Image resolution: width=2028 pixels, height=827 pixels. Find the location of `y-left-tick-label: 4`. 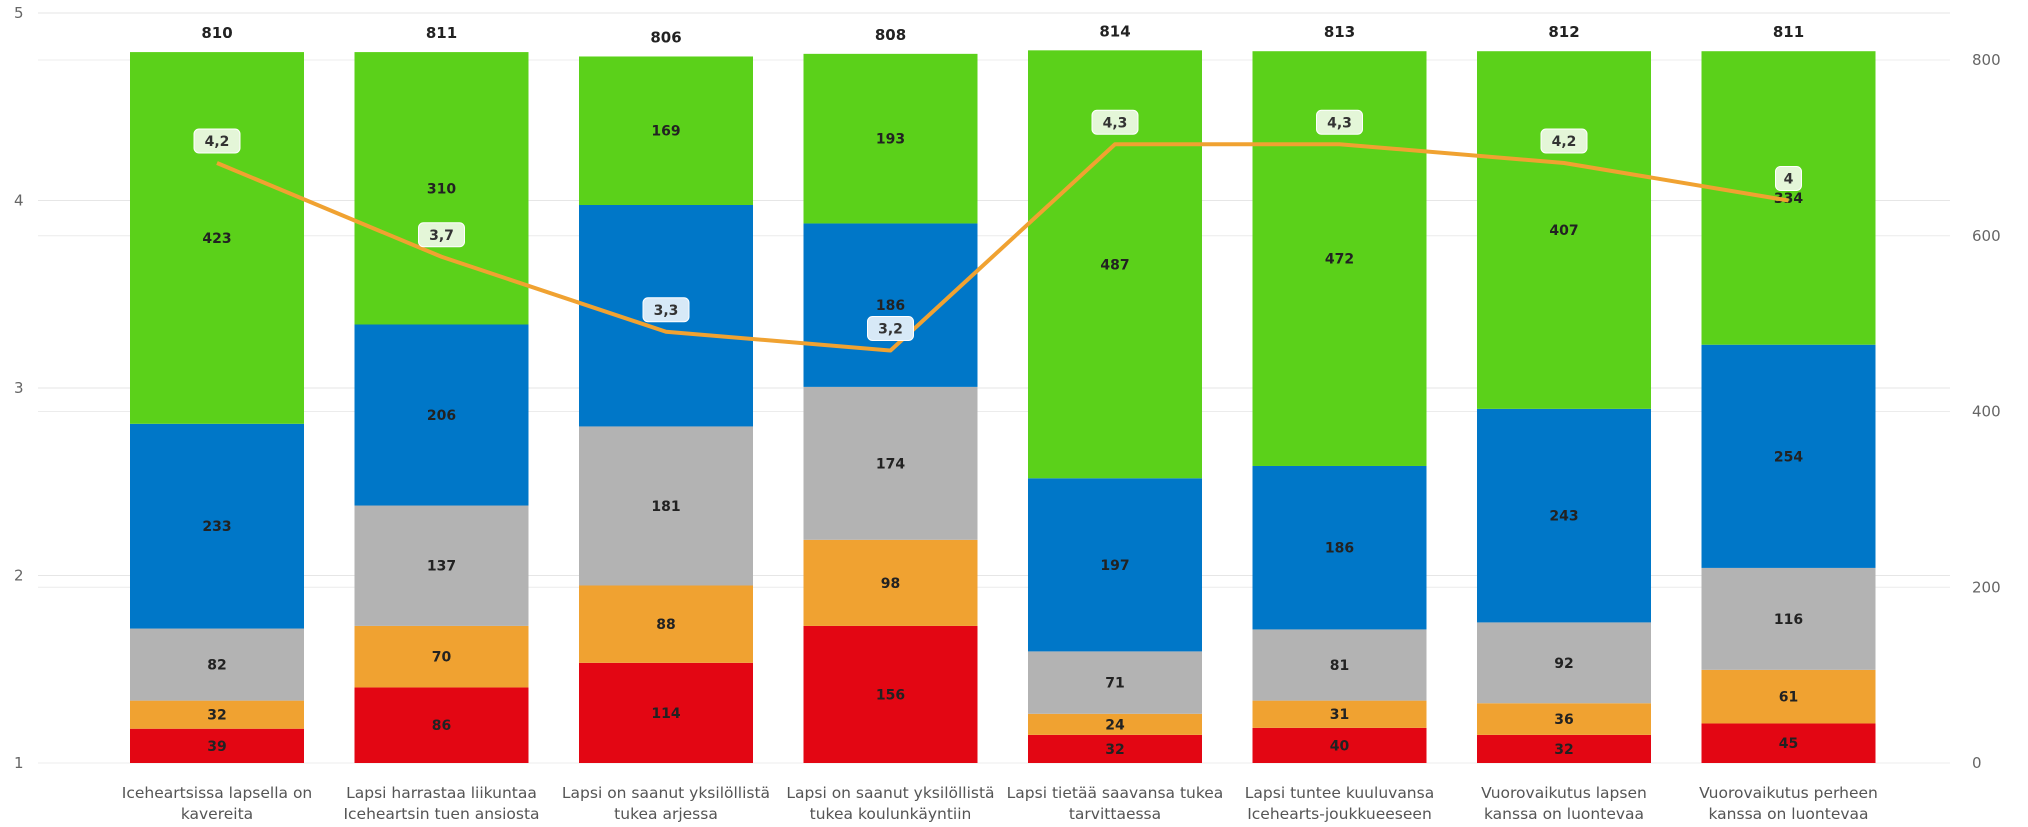

y-left-tick-label: 4 is located at coordinates (19, 201).